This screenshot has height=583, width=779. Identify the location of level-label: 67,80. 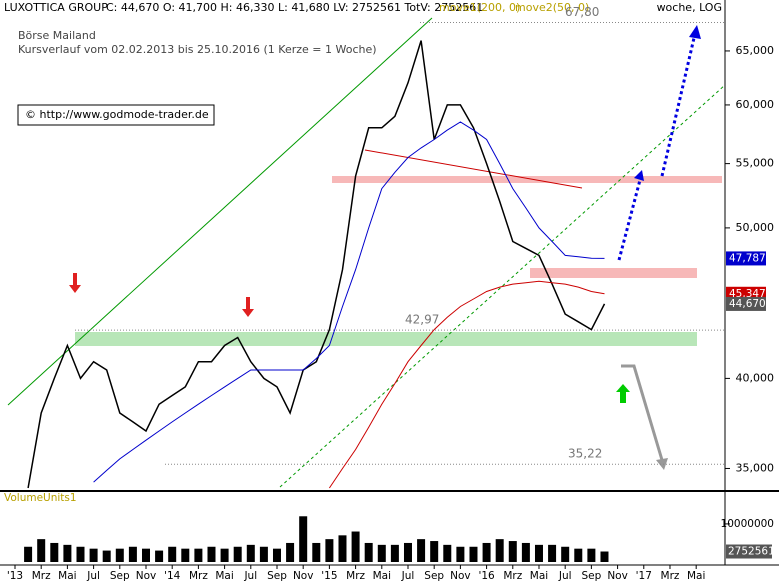
(582, 12).